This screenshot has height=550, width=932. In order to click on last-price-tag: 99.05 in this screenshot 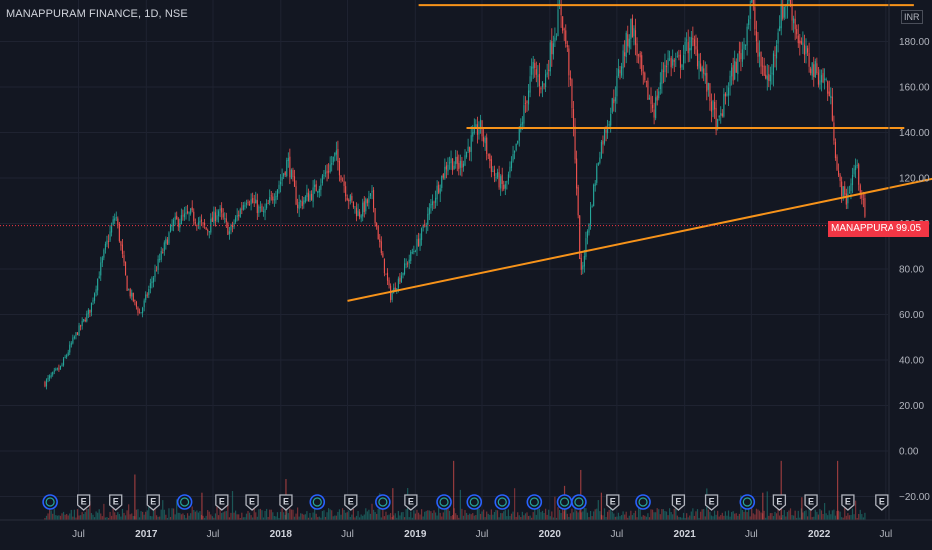, I will do `click(911, 229)`.